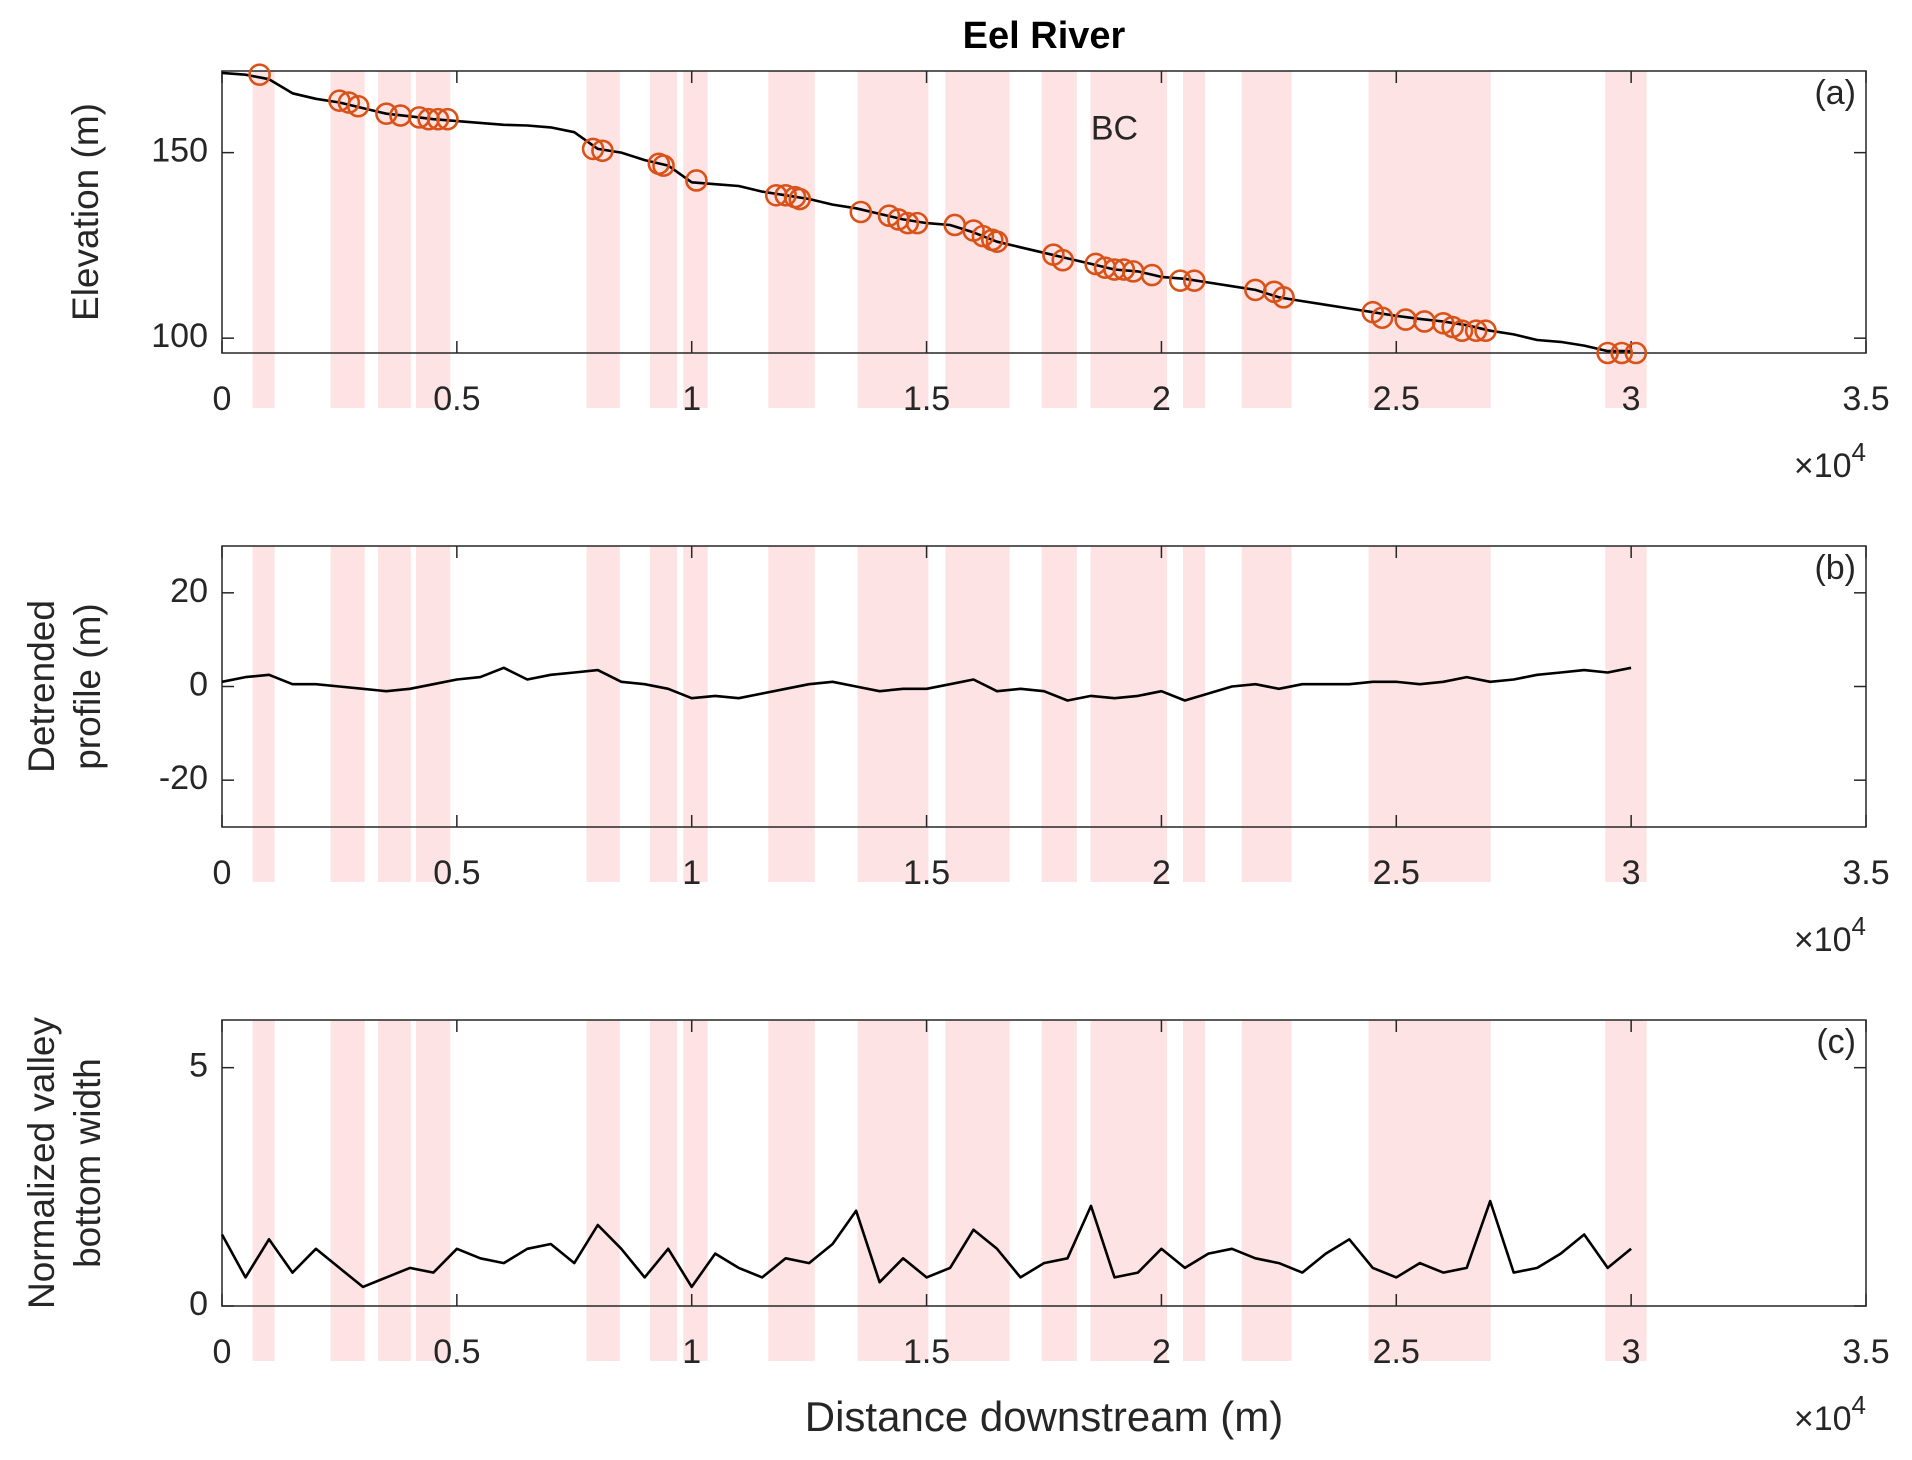 This screenshot has width=1912, height=1460. I want to click on y-tick-label: -20, so click(183, 778).